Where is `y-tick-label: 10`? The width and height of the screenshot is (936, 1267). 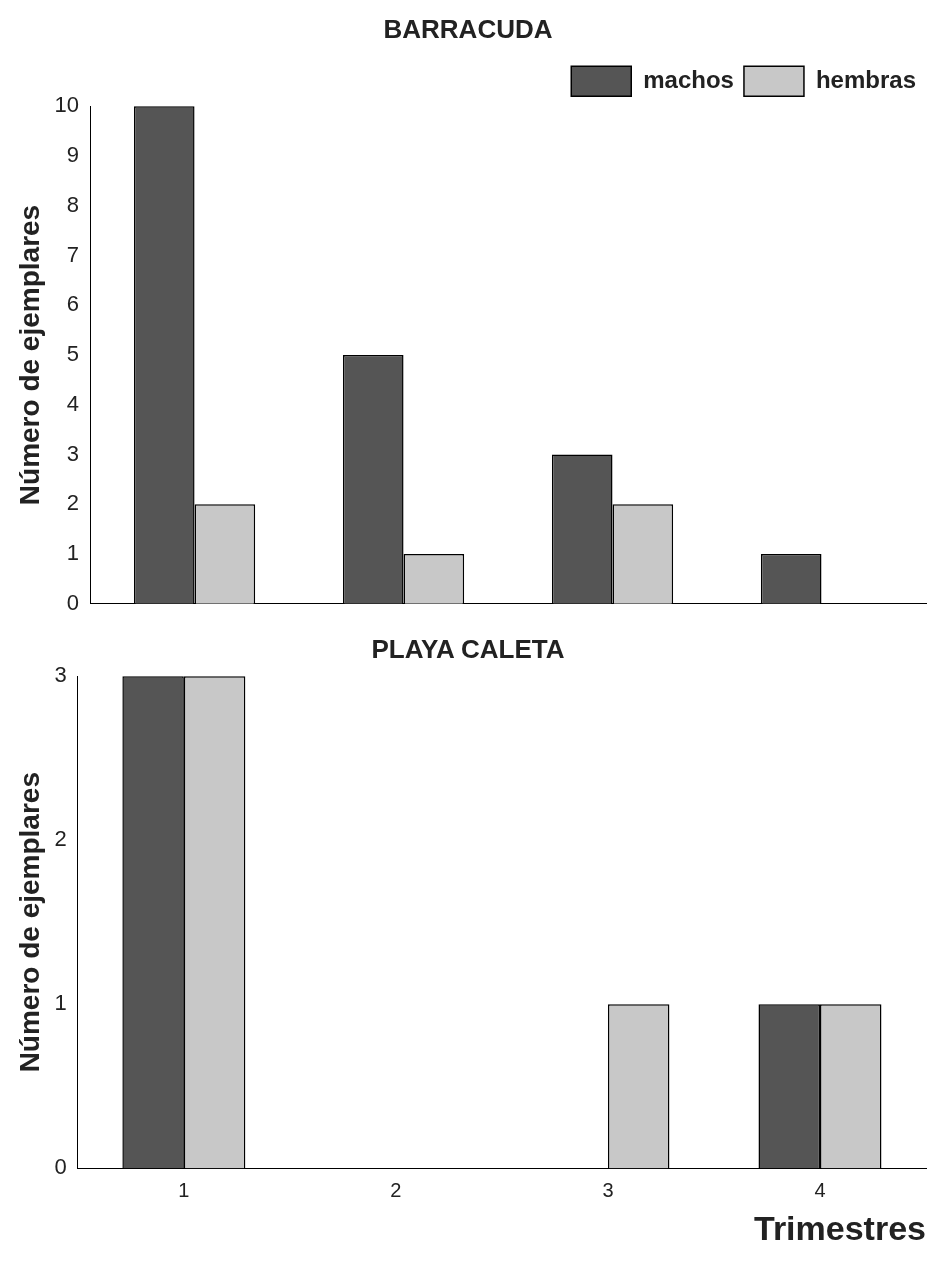 y-tick-label: 10 is located at coordinates (67, 105).